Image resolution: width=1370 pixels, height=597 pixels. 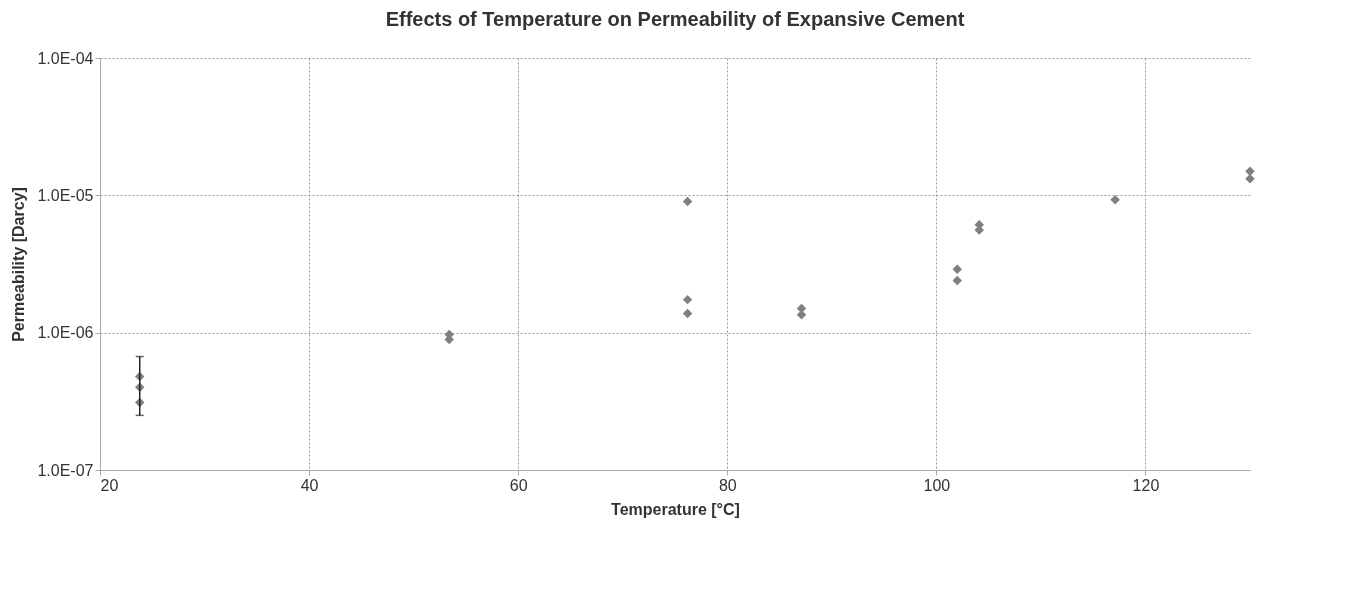 I want to click on x-tick-label: 60, so click(x=518, y=485).